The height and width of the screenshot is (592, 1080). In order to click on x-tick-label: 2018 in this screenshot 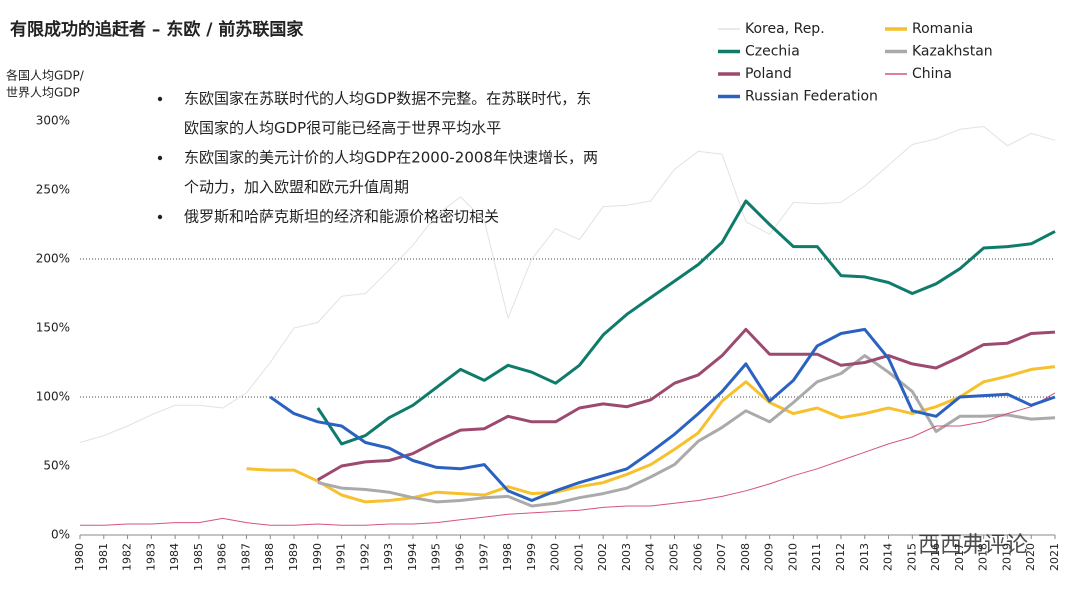, I will do `click(983, 557)`.